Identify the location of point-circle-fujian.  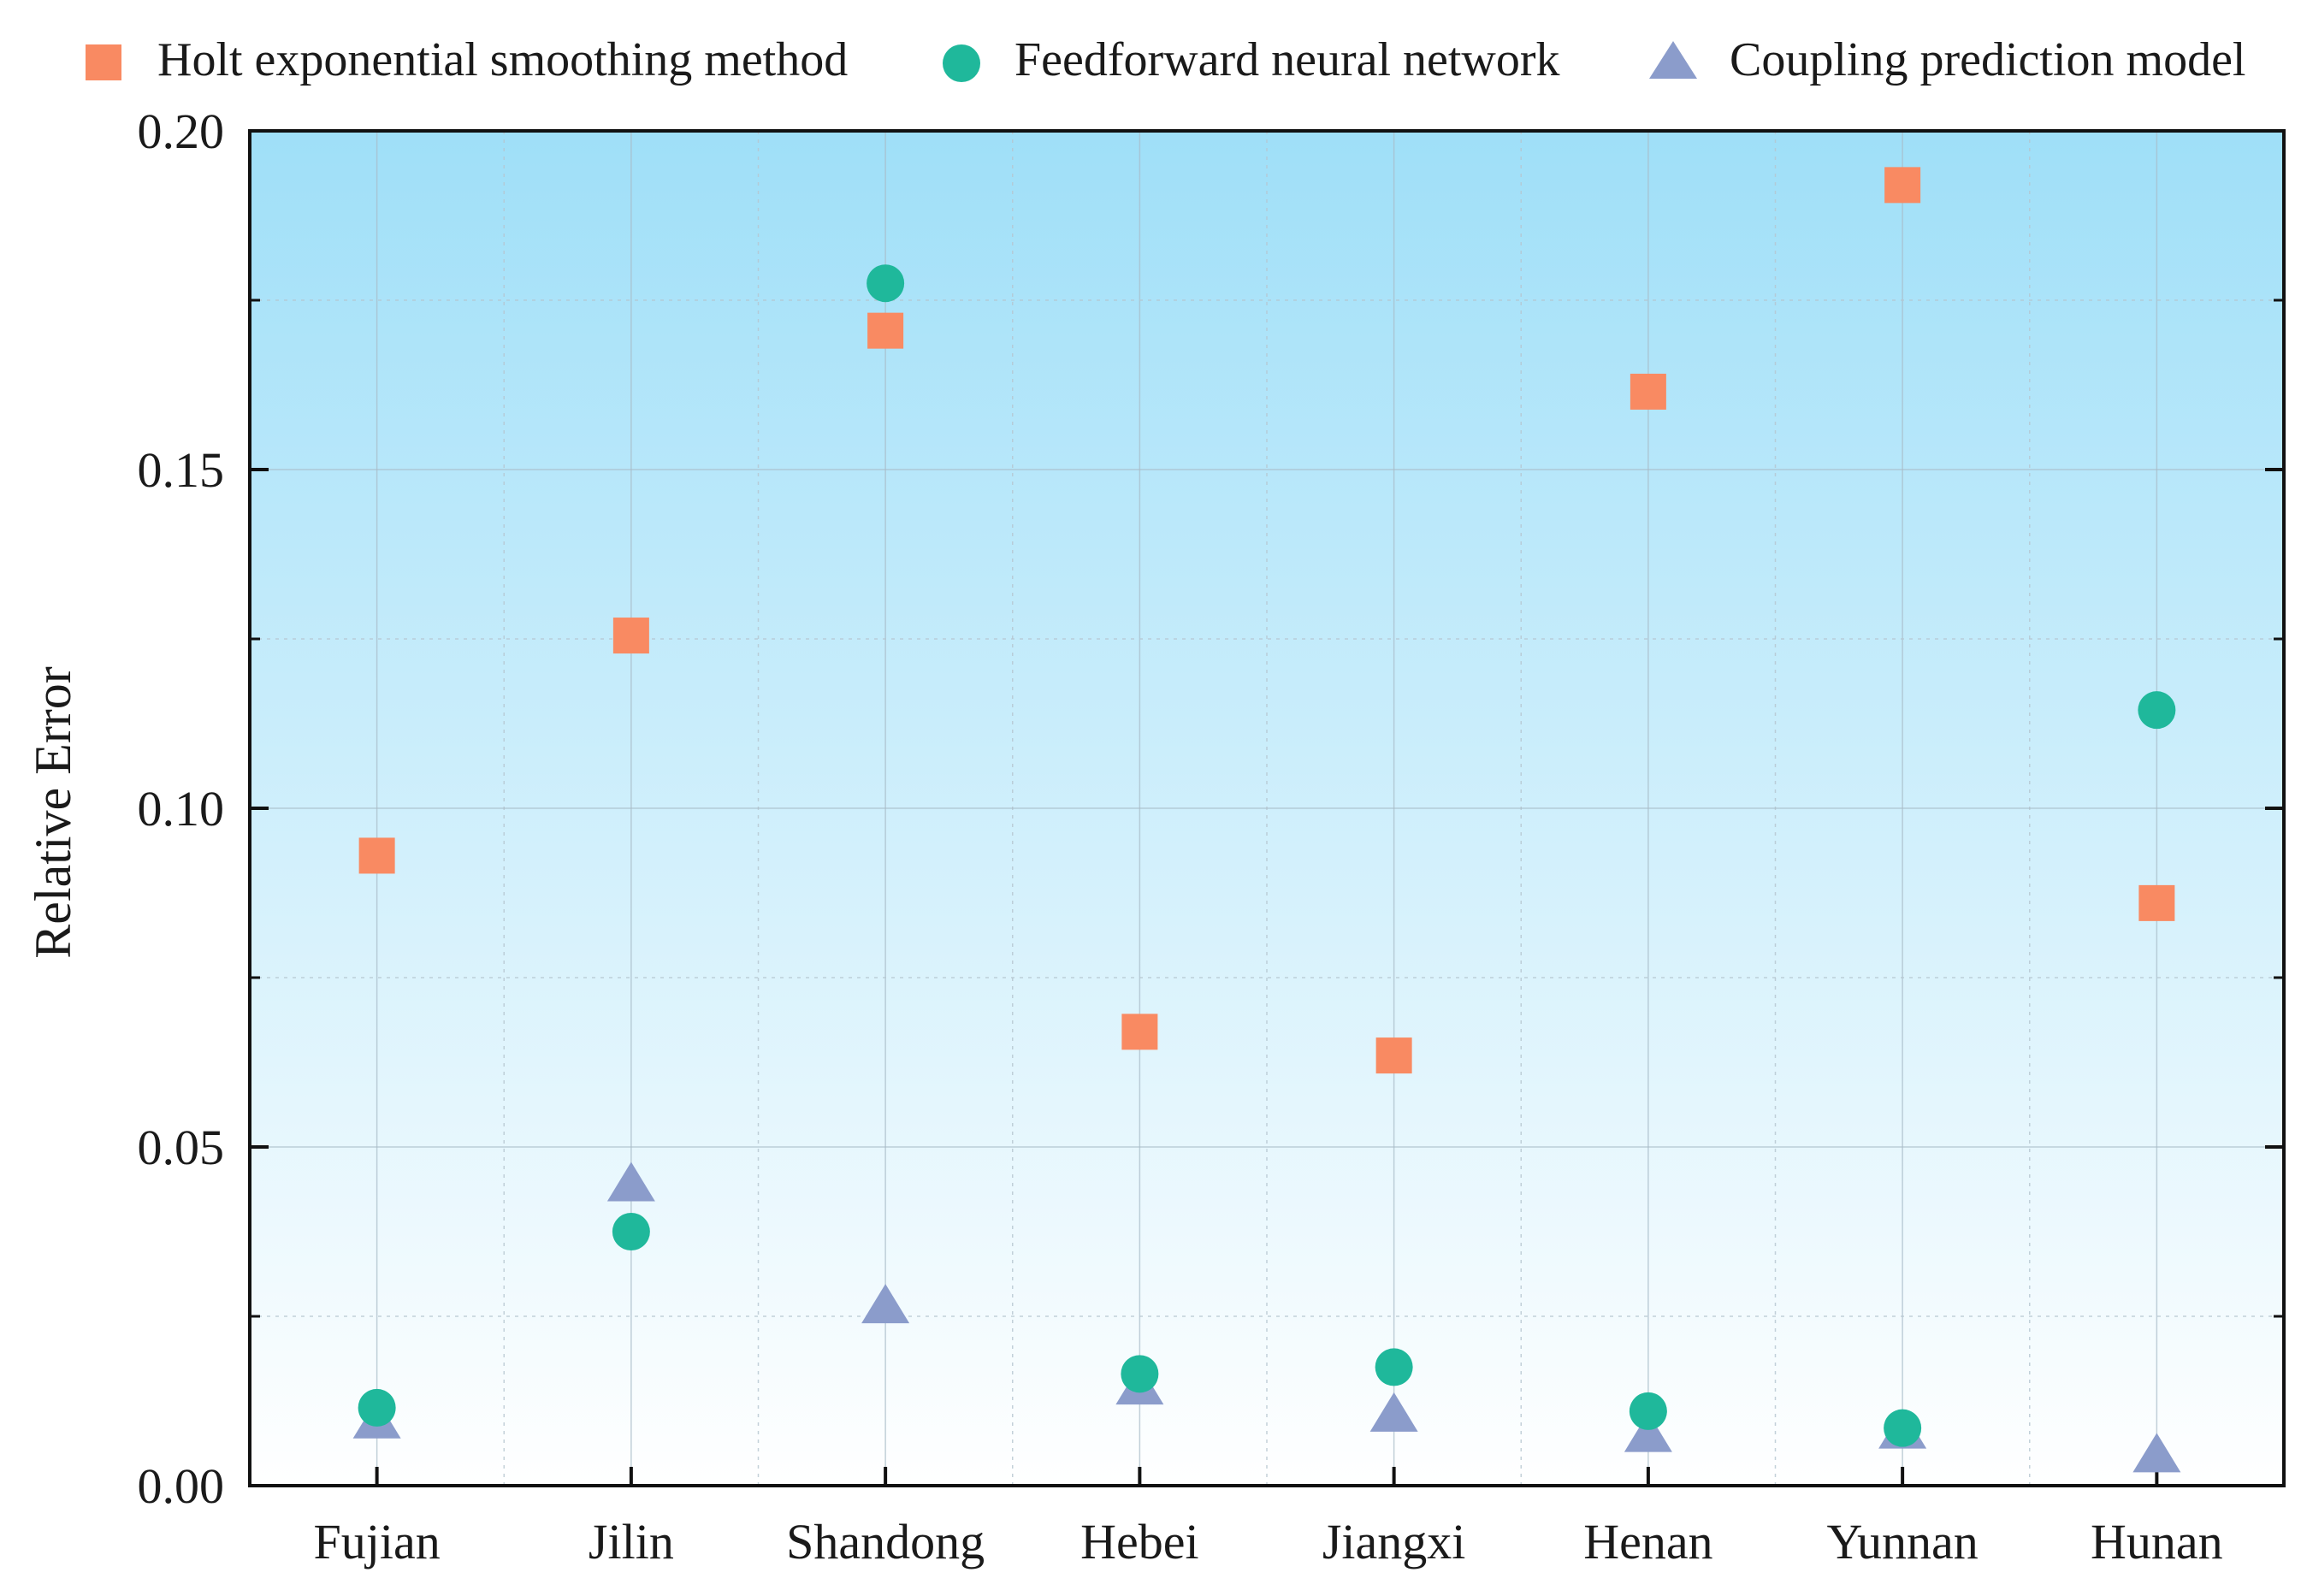
(377, 1407).